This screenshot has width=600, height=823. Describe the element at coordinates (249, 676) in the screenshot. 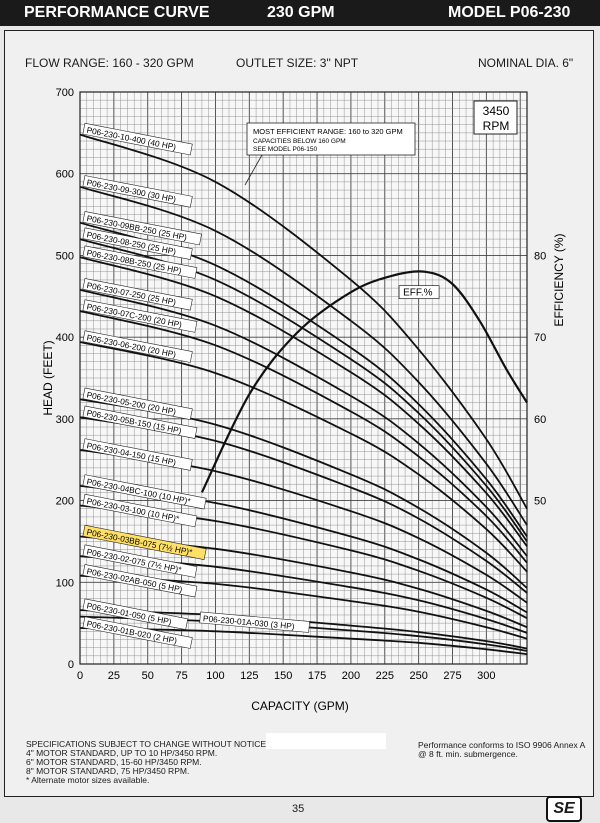

I see `x-tick-label: 125` at that location.